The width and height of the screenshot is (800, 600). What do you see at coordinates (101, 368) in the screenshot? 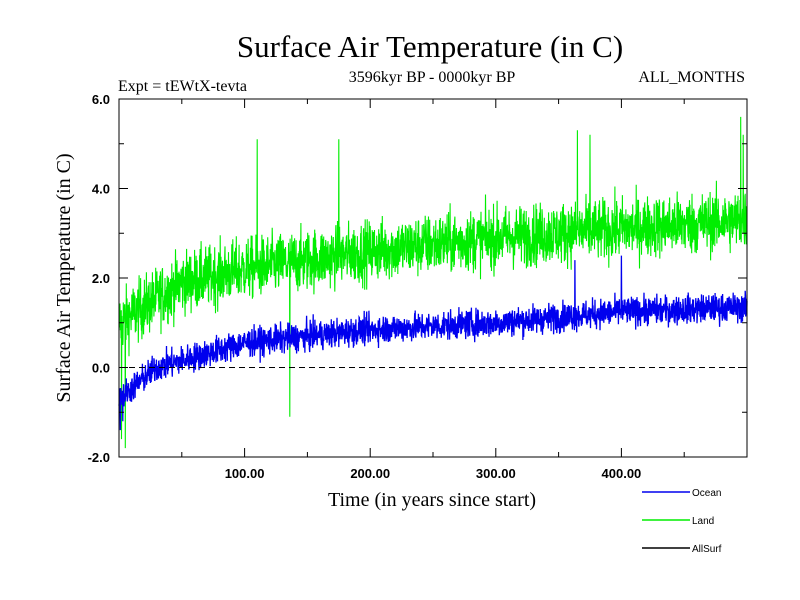
I see `y-tick-label: 0.0` at bounding box center [101, 368].